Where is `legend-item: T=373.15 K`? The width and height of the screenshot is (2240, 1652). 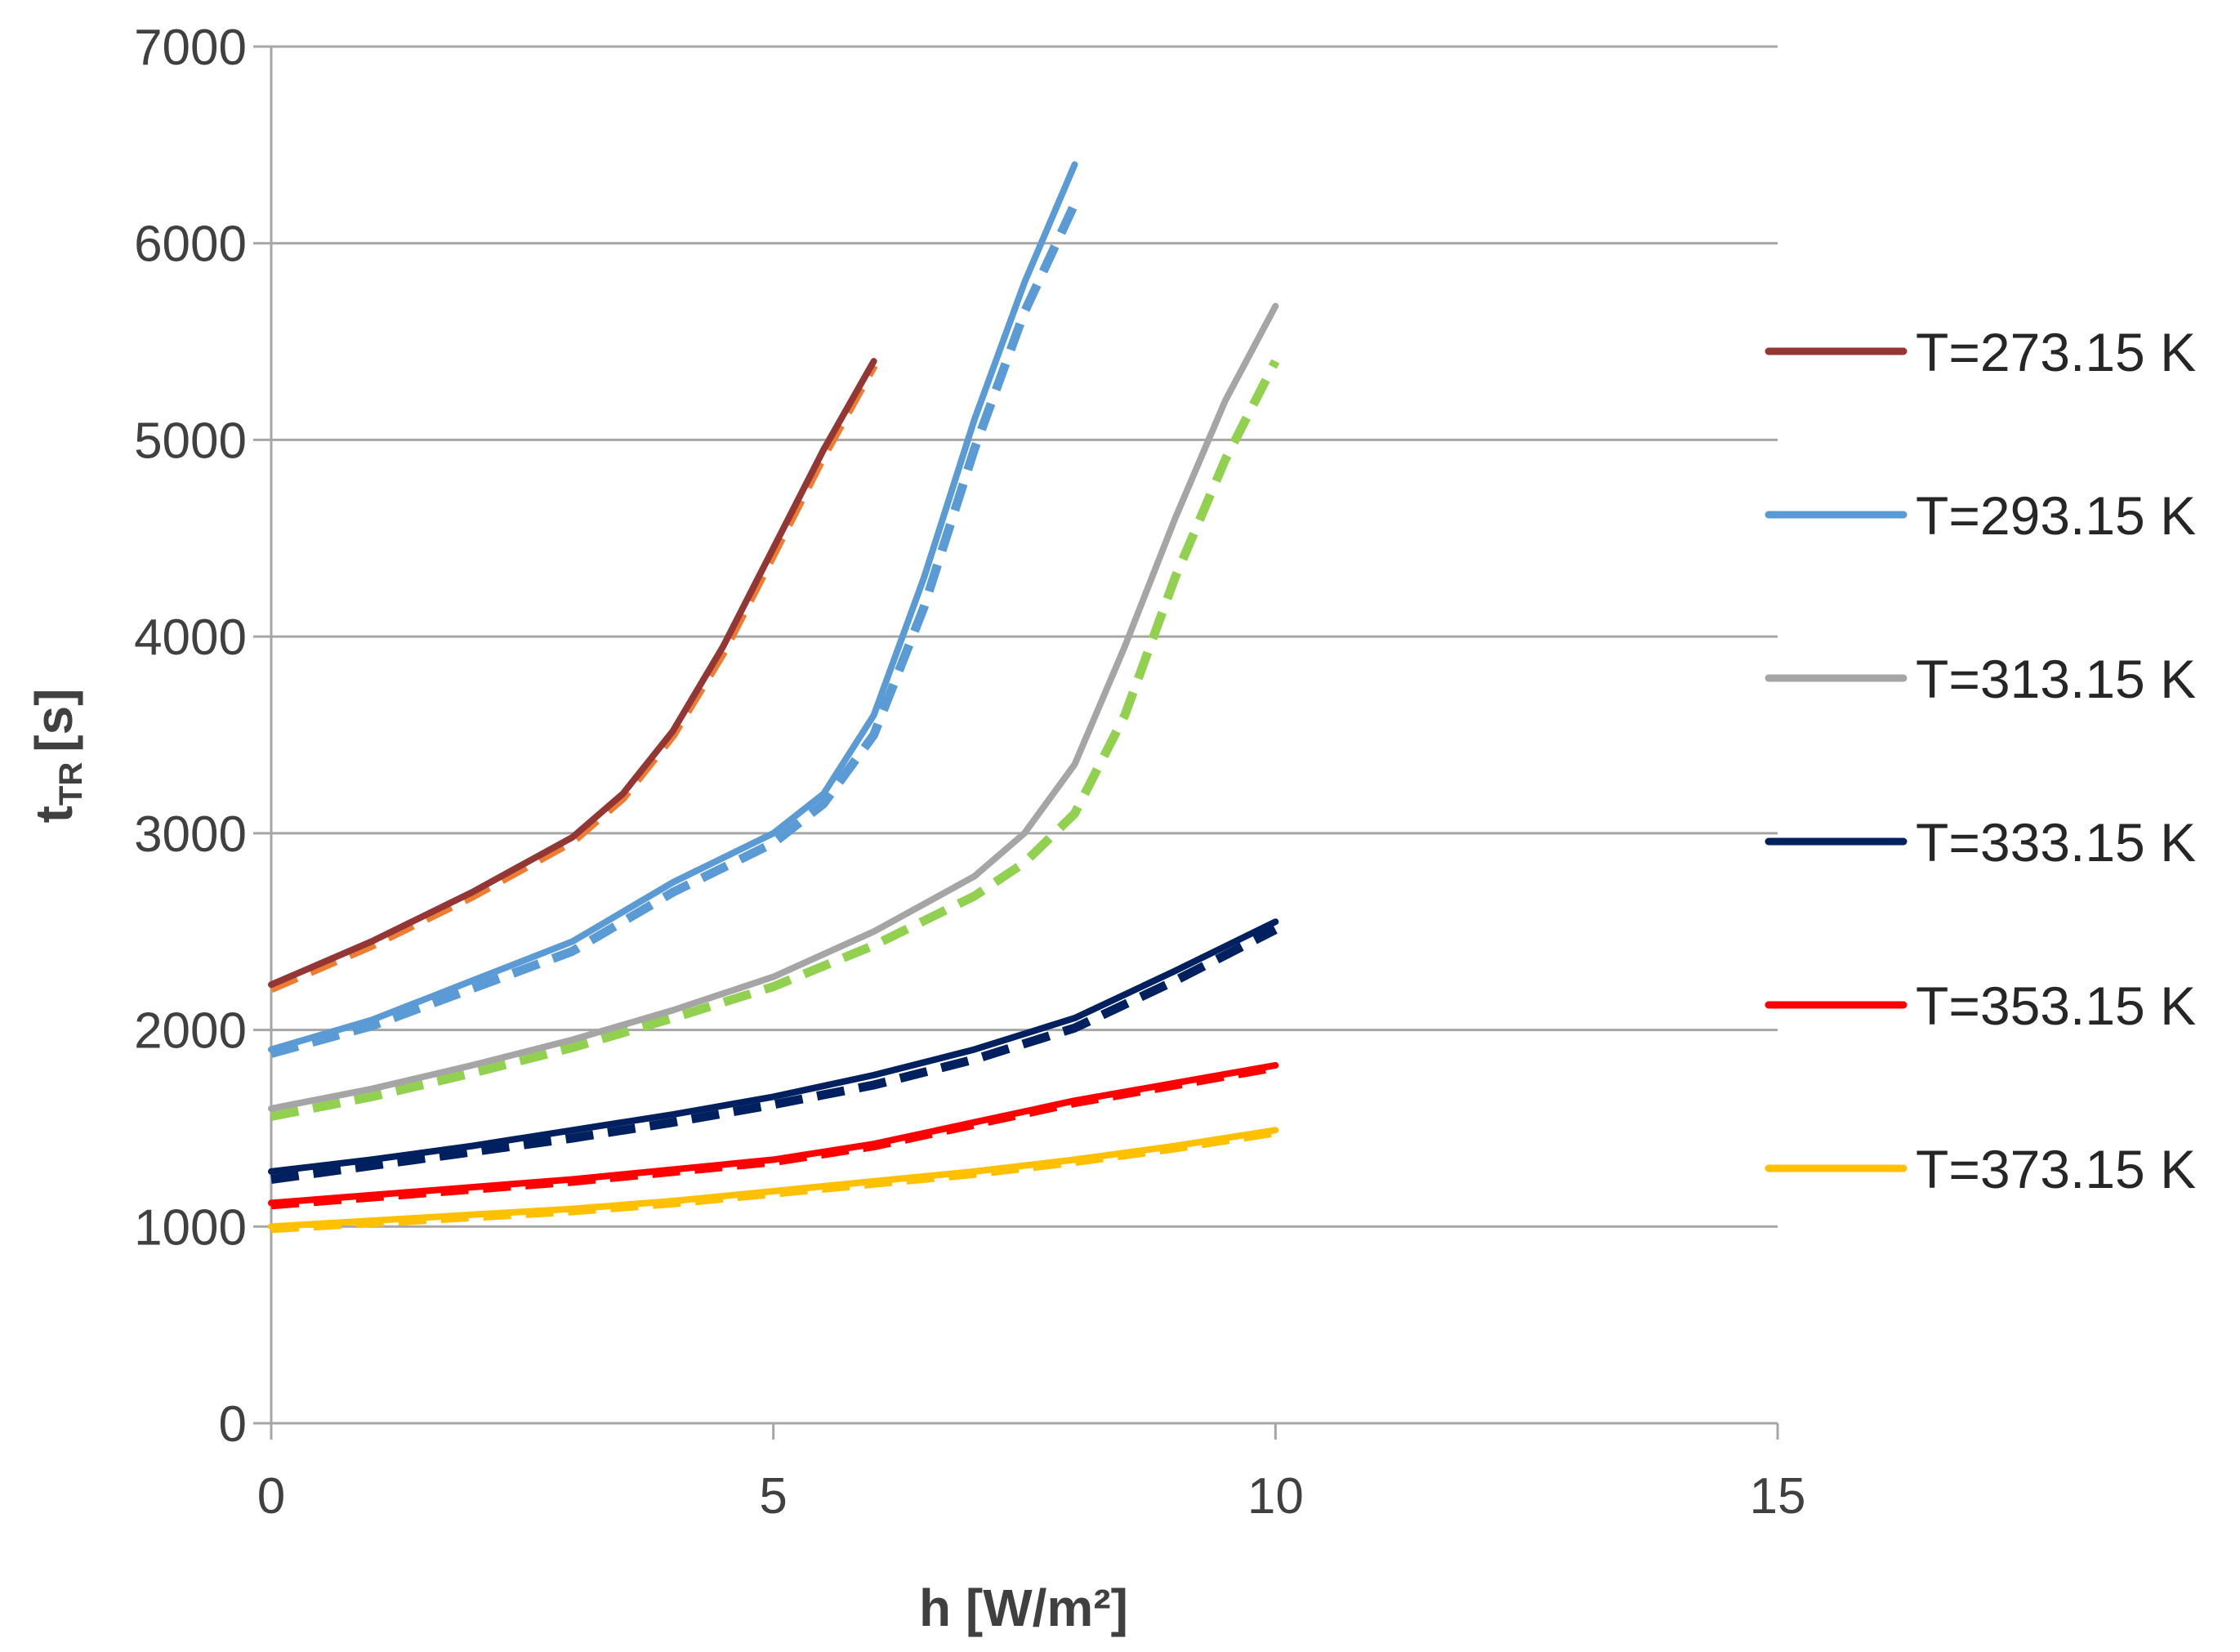
legend-item: T=373.15 K is located at coordinates (1980, 1169).